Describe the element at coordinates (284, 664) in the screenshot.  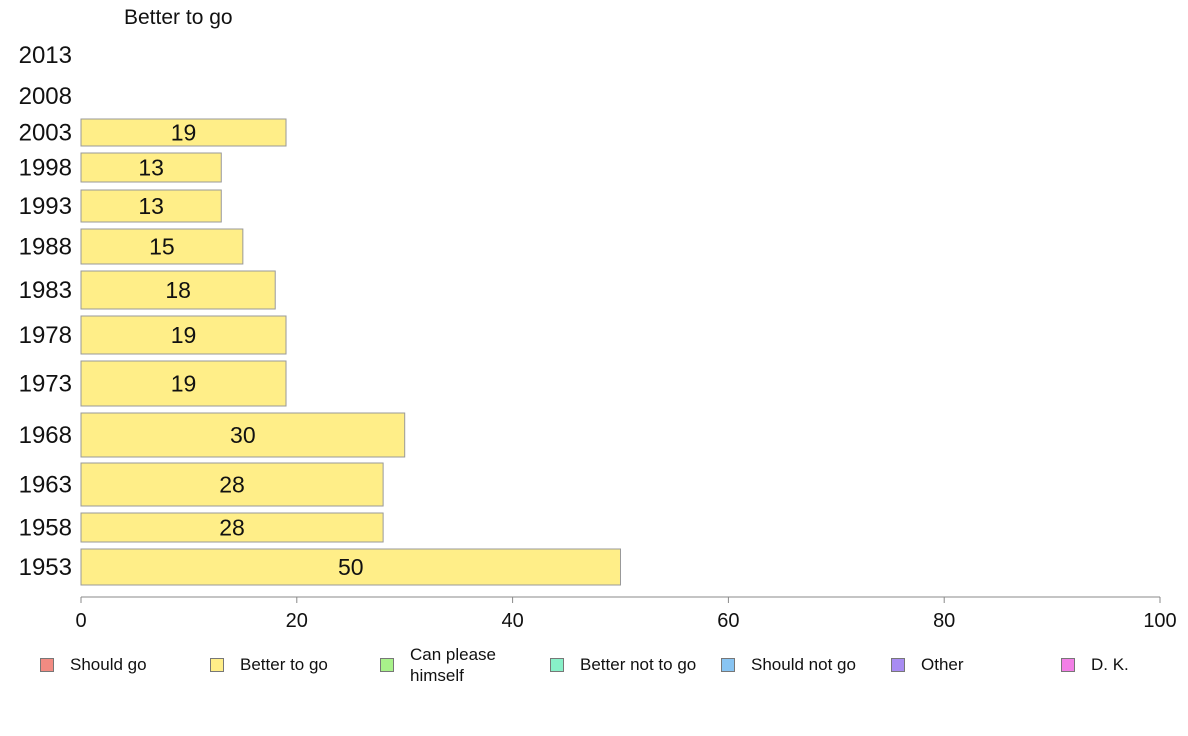
I see `legend-label: Better to go` at that location.